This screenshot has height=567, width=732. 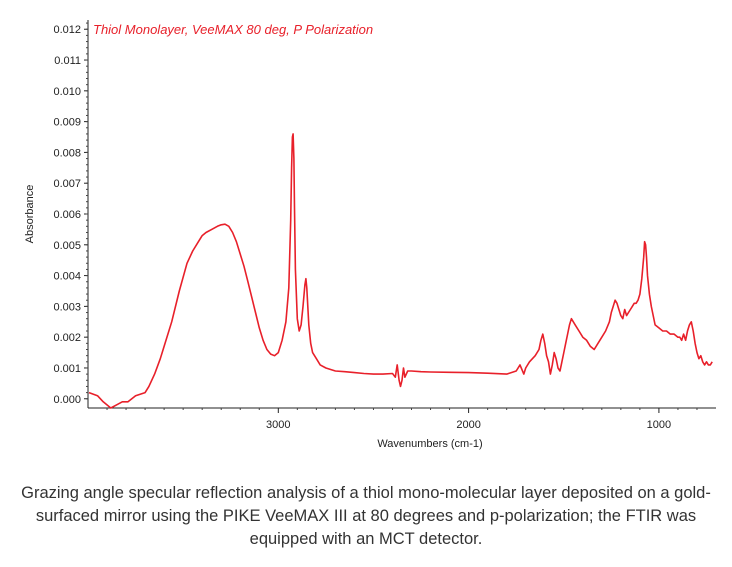 What do you see at coordinates (278, 425) in the screenshot?
I see `x-tick-label: 3000` at bounding box center [278, 425].